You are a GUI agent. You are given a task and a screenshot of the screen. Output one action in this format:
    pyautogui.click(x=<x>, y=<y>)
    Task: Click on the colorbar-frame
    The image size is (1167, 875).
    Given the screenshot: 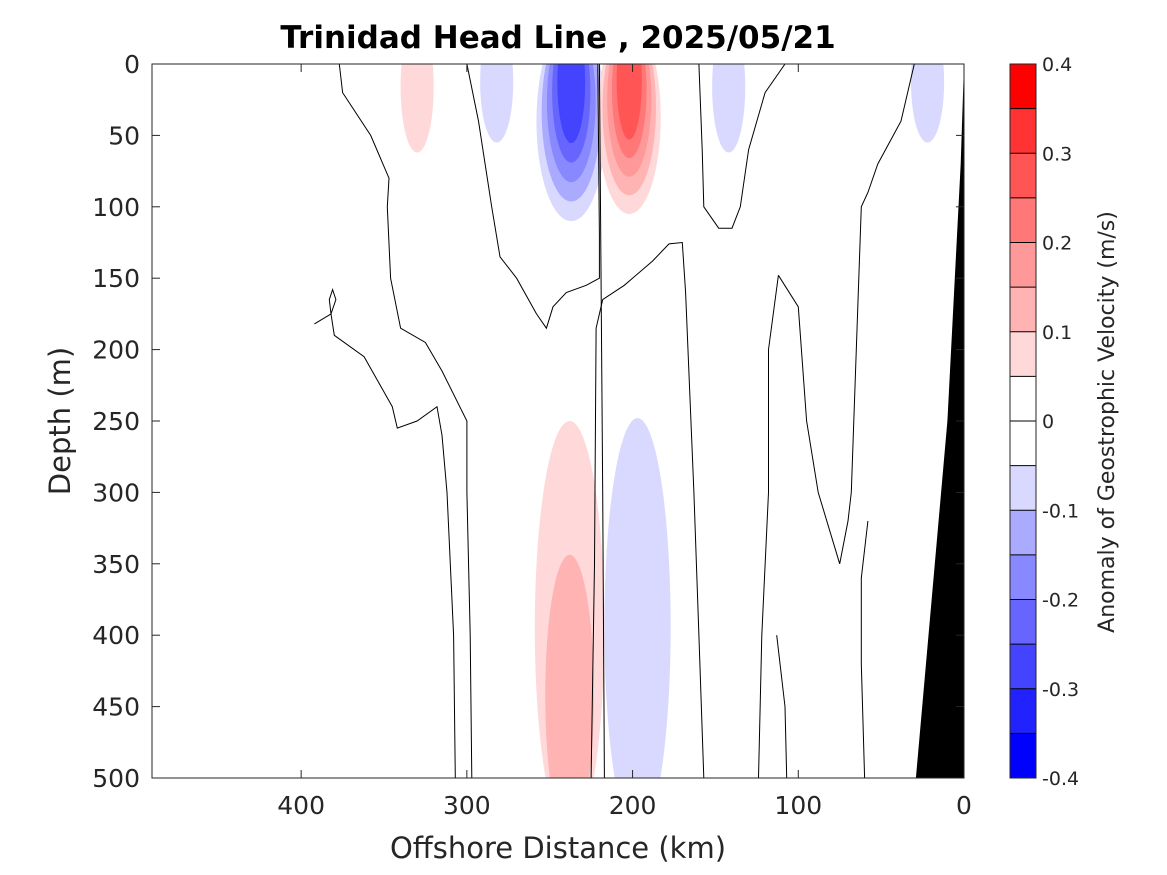 What is the action you would take?
    pyautogui.click(x=1023, y=421)
    